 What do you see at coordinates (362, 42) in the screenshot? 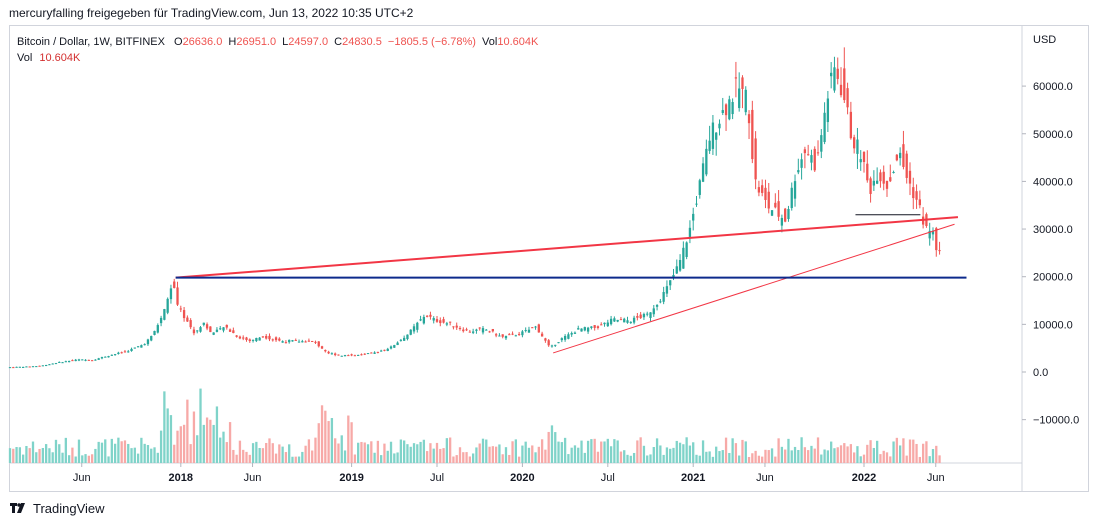
I see `close-value: 24830.5` at bounding box center [362, 42].